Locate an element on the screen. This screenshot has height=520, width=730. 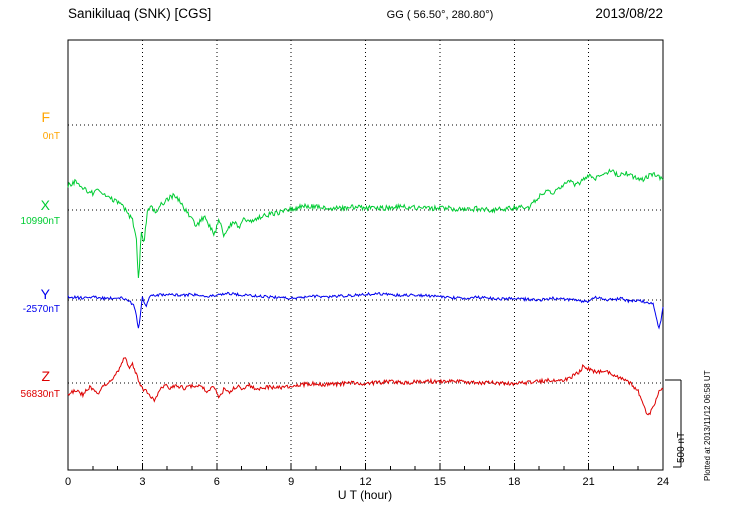
x-tick-label: 12 is located at coordinates (365, 482).